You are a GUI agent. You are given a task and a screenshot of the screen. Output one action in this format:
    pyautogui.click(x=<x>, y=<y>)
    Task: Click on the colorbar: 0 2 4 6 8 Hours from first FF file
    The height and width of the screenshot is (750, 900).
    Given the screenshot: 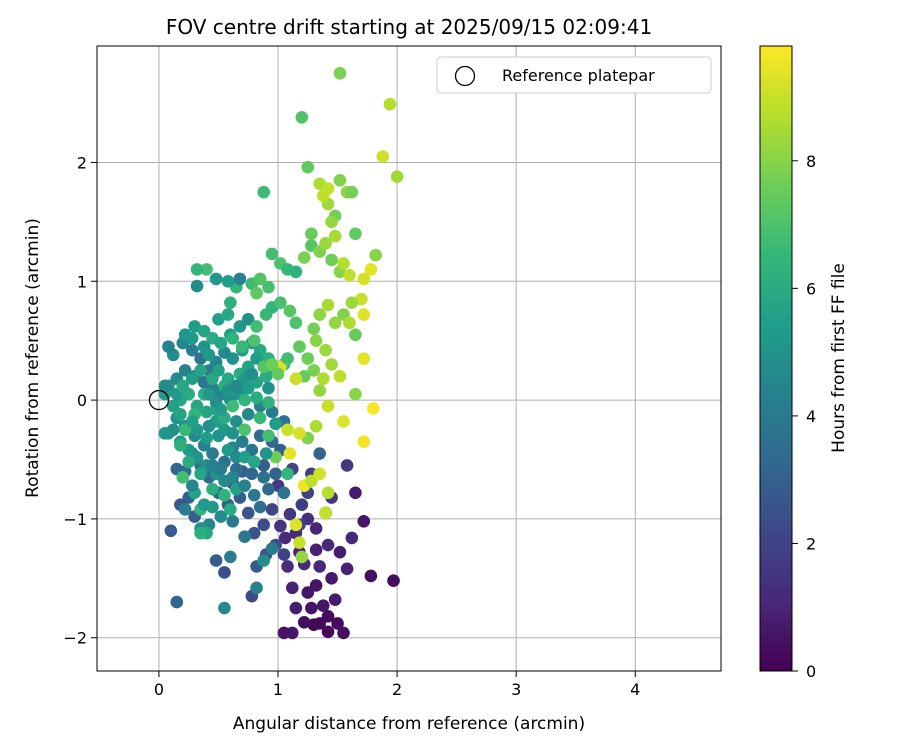 What is the action you would take?
    pyautogui.click(x=804, y=363)
    